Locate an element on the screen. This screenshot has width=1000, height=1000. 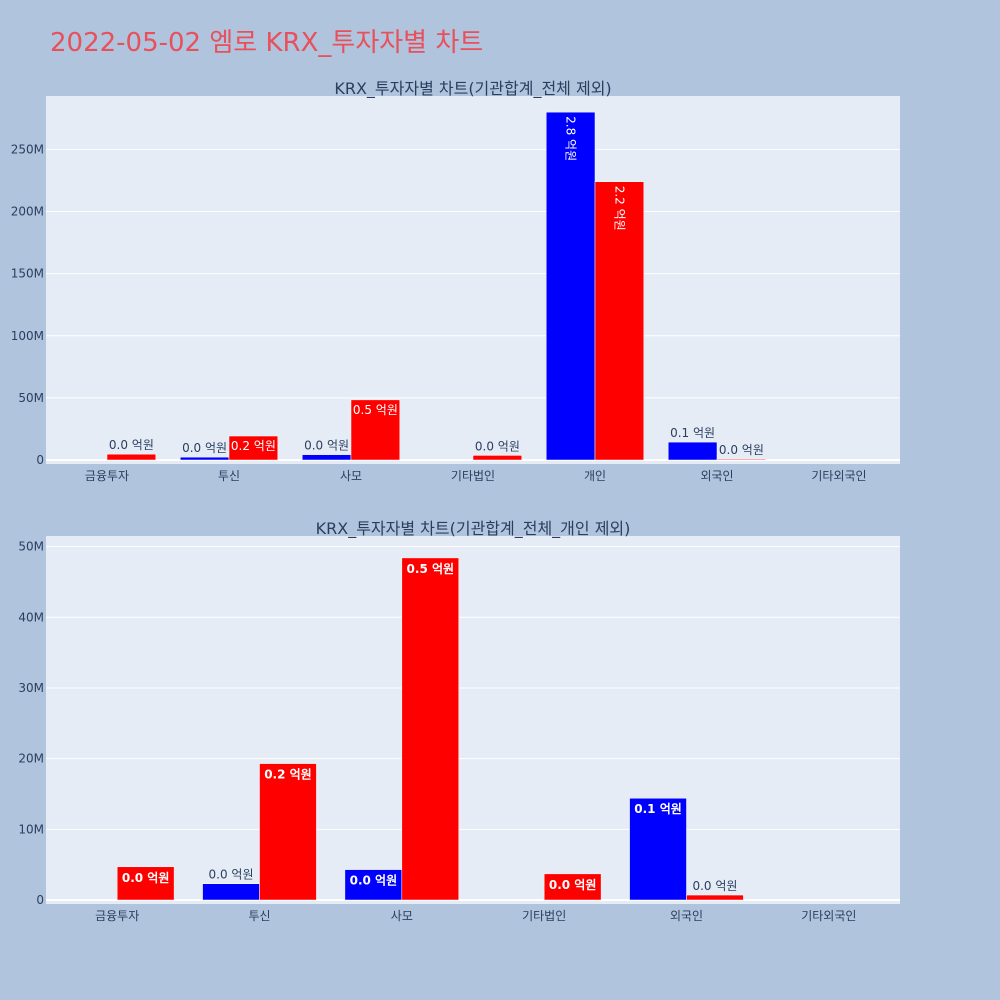
chart2-y-tick-label: 0 is located at coordinates (40, 900).